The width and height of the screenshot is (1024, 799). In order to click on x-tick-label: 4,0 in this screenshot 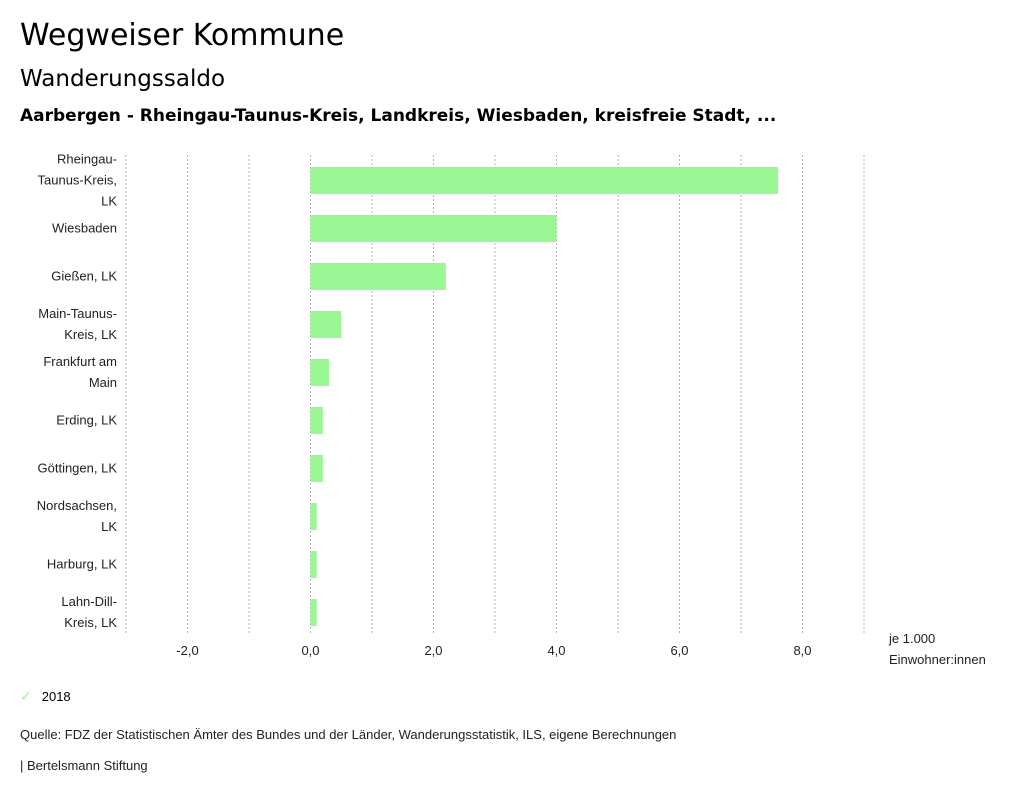, I will do `click(556, 650)`.